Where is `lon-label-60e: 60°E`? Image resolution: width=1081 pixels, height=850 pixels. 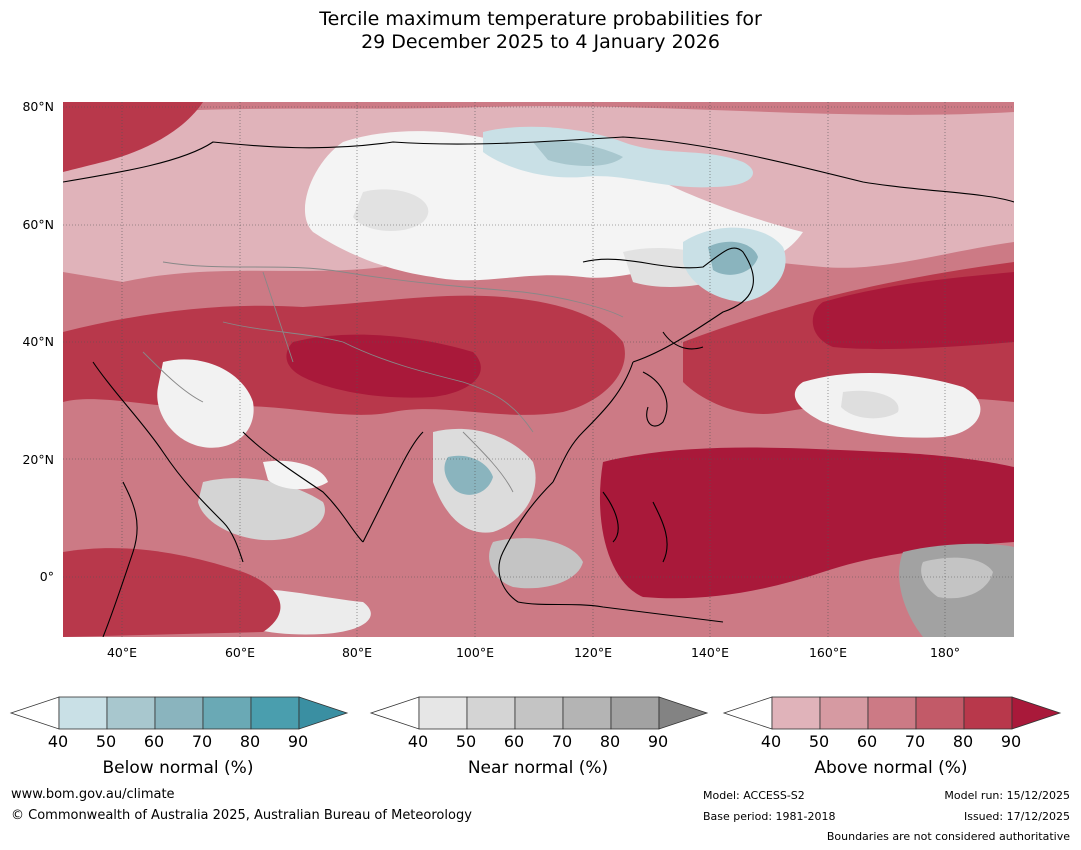 lon-label-60e: 60°E is located at coordinates (240, 652).